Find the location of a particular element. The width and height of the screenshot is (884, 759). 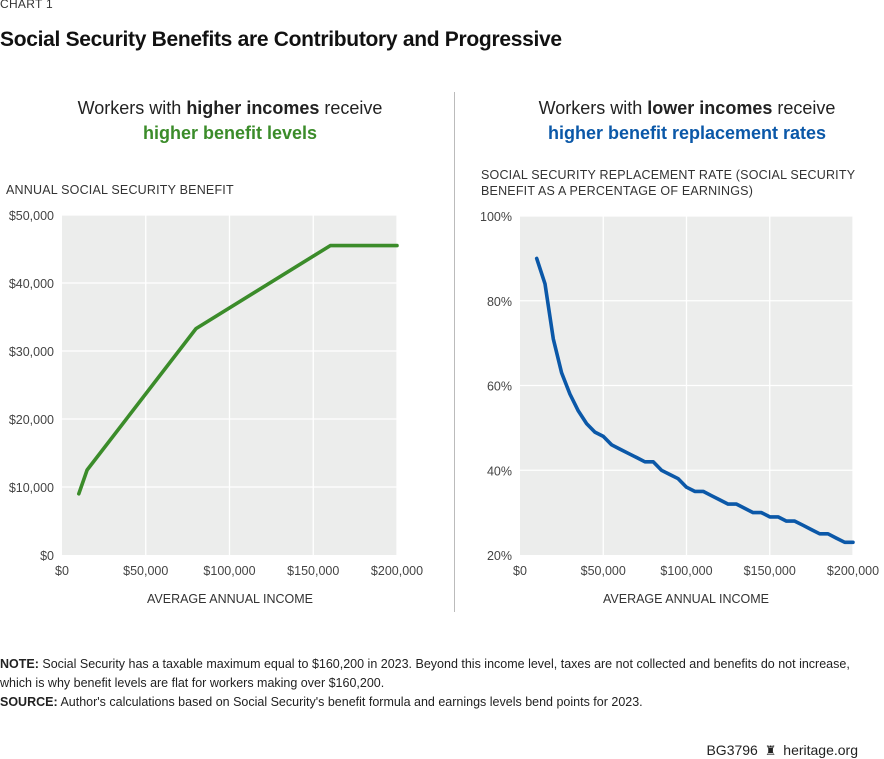

left-subtitle: Workers with higher incomes receive is located at coordinates (230, 108).